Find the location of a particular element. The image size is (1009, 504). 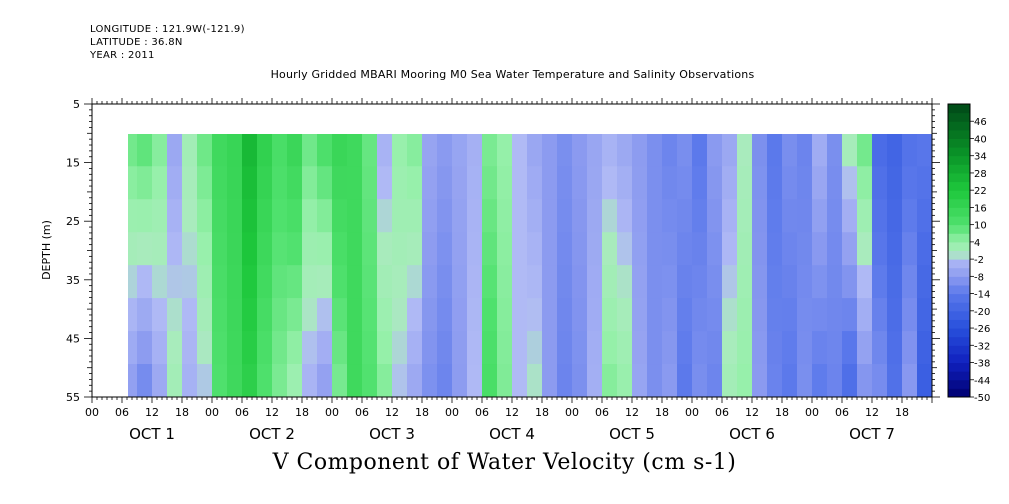

x-tick-label: 18 is located at coordinates (542, 412).